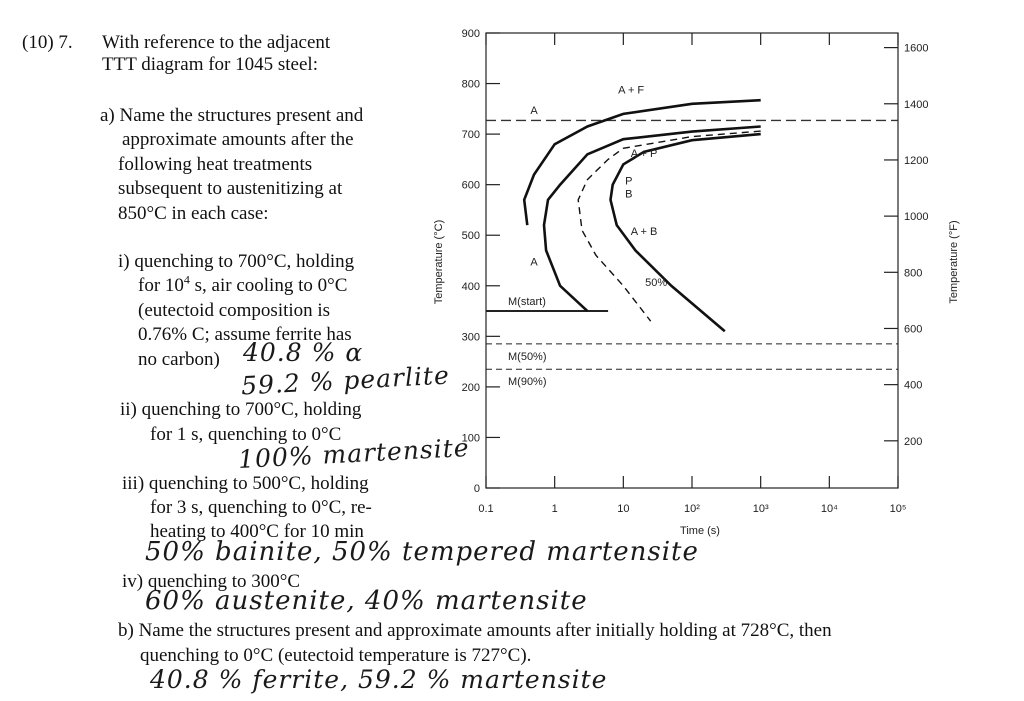 This screenshot has width=1024, height=701. I want to click on y-right-axis-label: Temperature (°F), so click(954, 261).